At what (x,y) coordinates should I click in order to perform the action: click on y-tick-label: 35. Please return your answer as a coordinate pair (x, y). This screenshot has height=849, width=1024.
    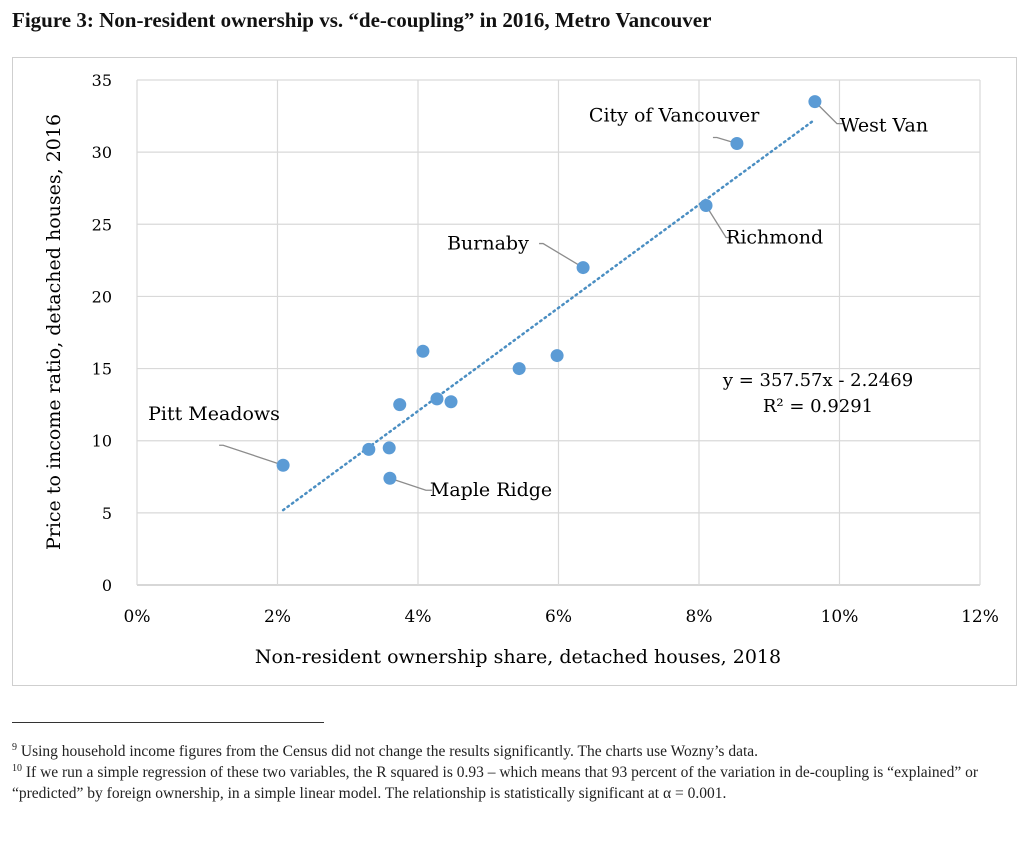
    Looking at the image, I should click on (102, 80).